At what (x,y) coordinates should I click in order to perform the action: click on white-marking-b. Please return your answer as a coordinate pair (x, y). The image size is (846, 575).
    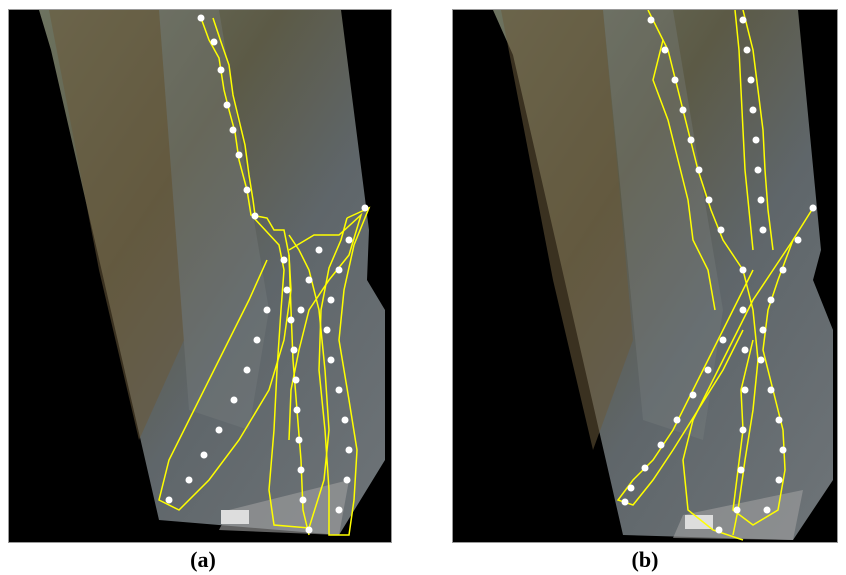
    Looking at the image, I should click on (699, 522).